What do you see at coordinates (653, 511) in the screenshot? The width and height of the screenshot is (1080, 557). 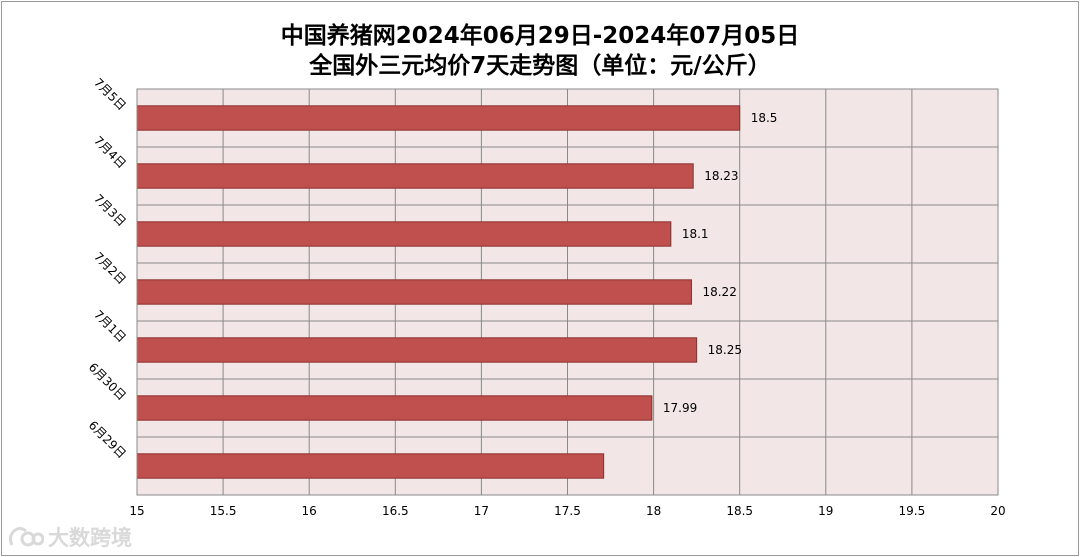 I see `x-tick-label: 18` at bounding box center [653, 511].